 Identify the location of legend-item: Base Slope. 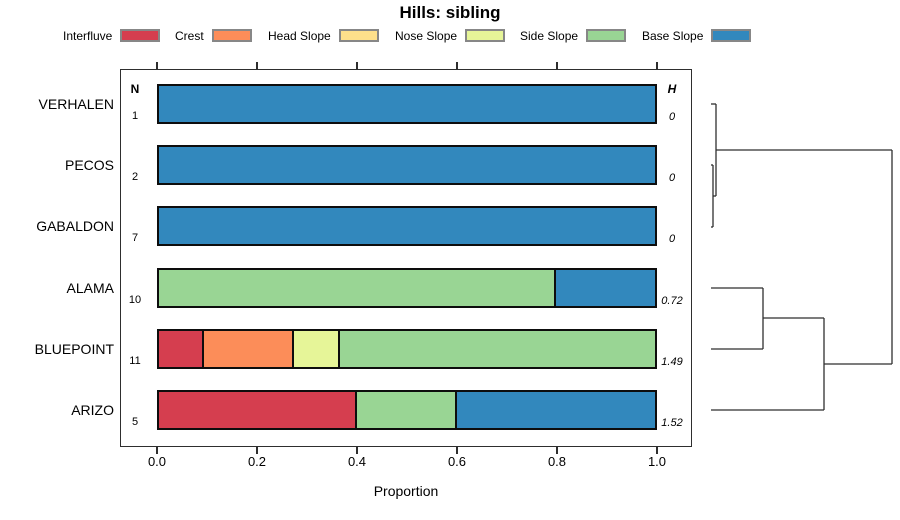
(697, 35).